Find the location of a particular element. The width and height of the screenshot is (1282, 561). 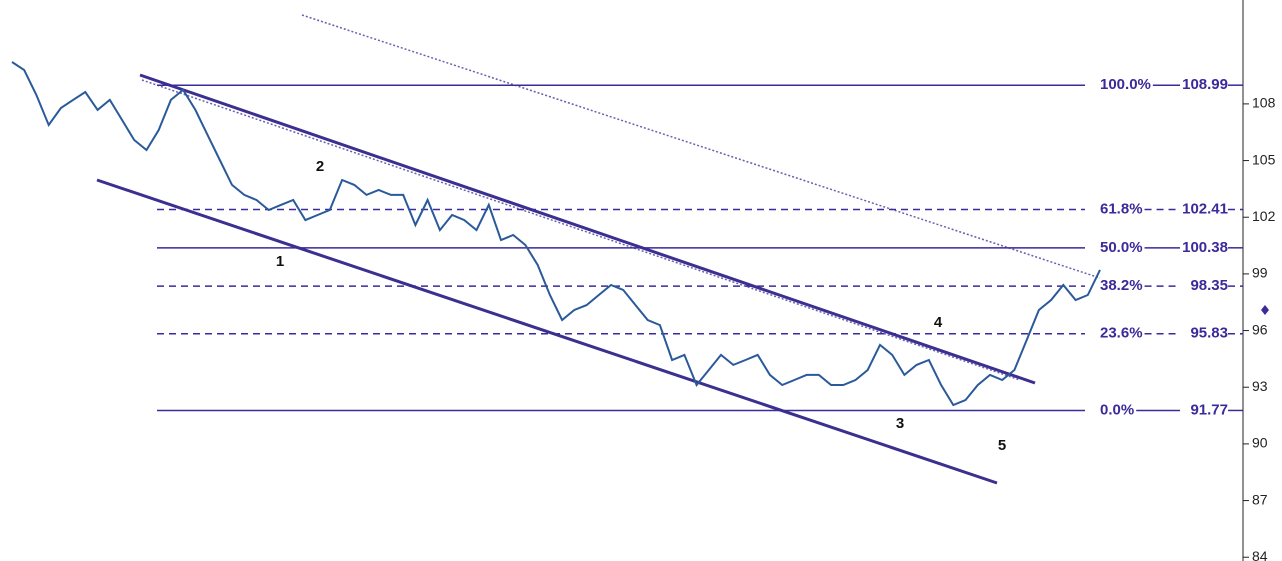

y-tick-label: 87 is located at coordinates (1260, 499).